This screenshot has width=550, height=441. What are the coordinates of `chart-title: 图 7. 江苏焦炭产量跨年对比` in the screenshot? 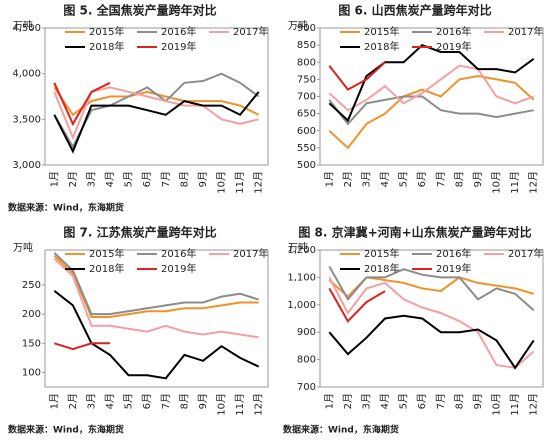 It's located at (139, 232).